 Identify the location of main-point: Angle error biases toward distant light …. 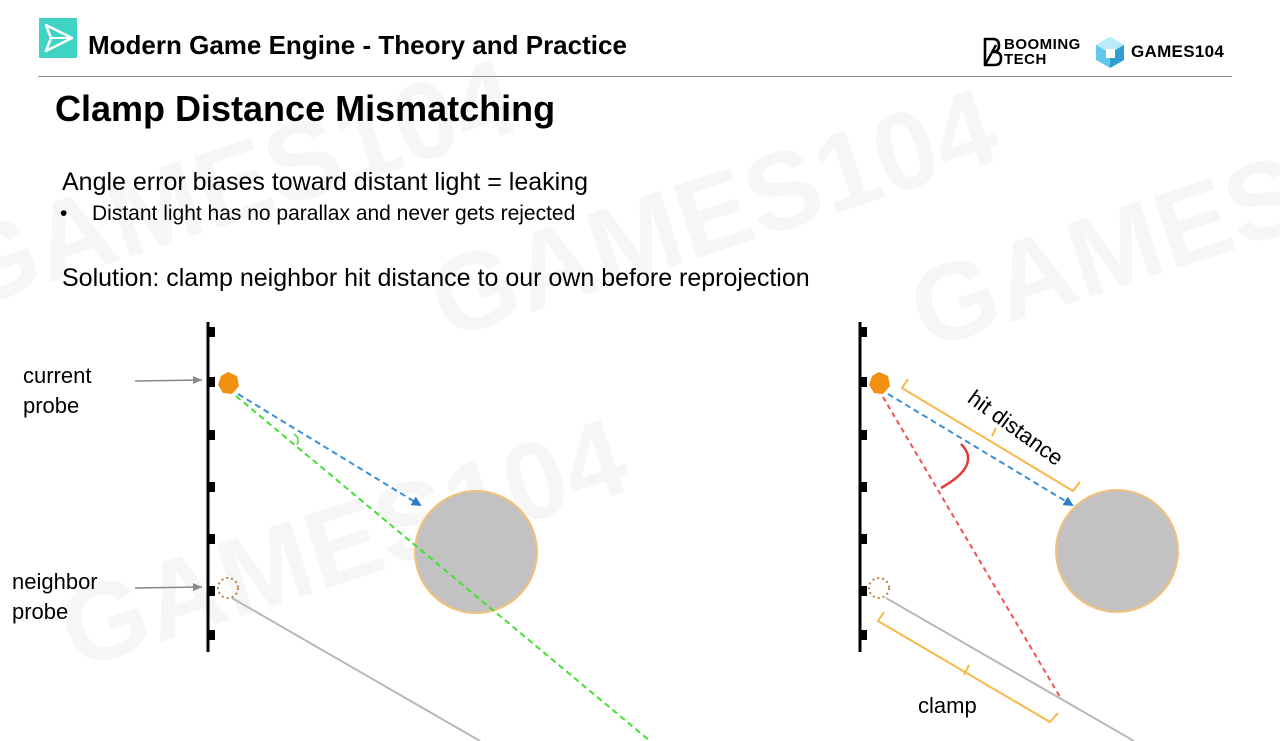
(325, 182).